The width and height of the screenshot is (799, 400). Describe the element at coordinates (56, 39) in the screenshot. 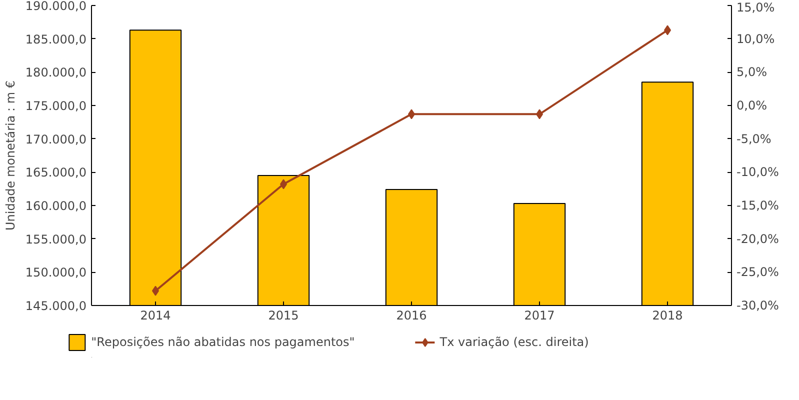

I see `y-tick-label: 185.000,0` at that location.